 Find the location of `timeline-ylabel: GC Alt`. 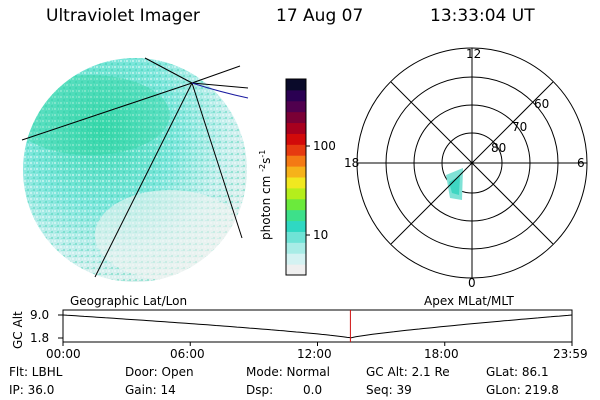

timeline-ylabel: GC Alt is located at coordinates (18, 330).